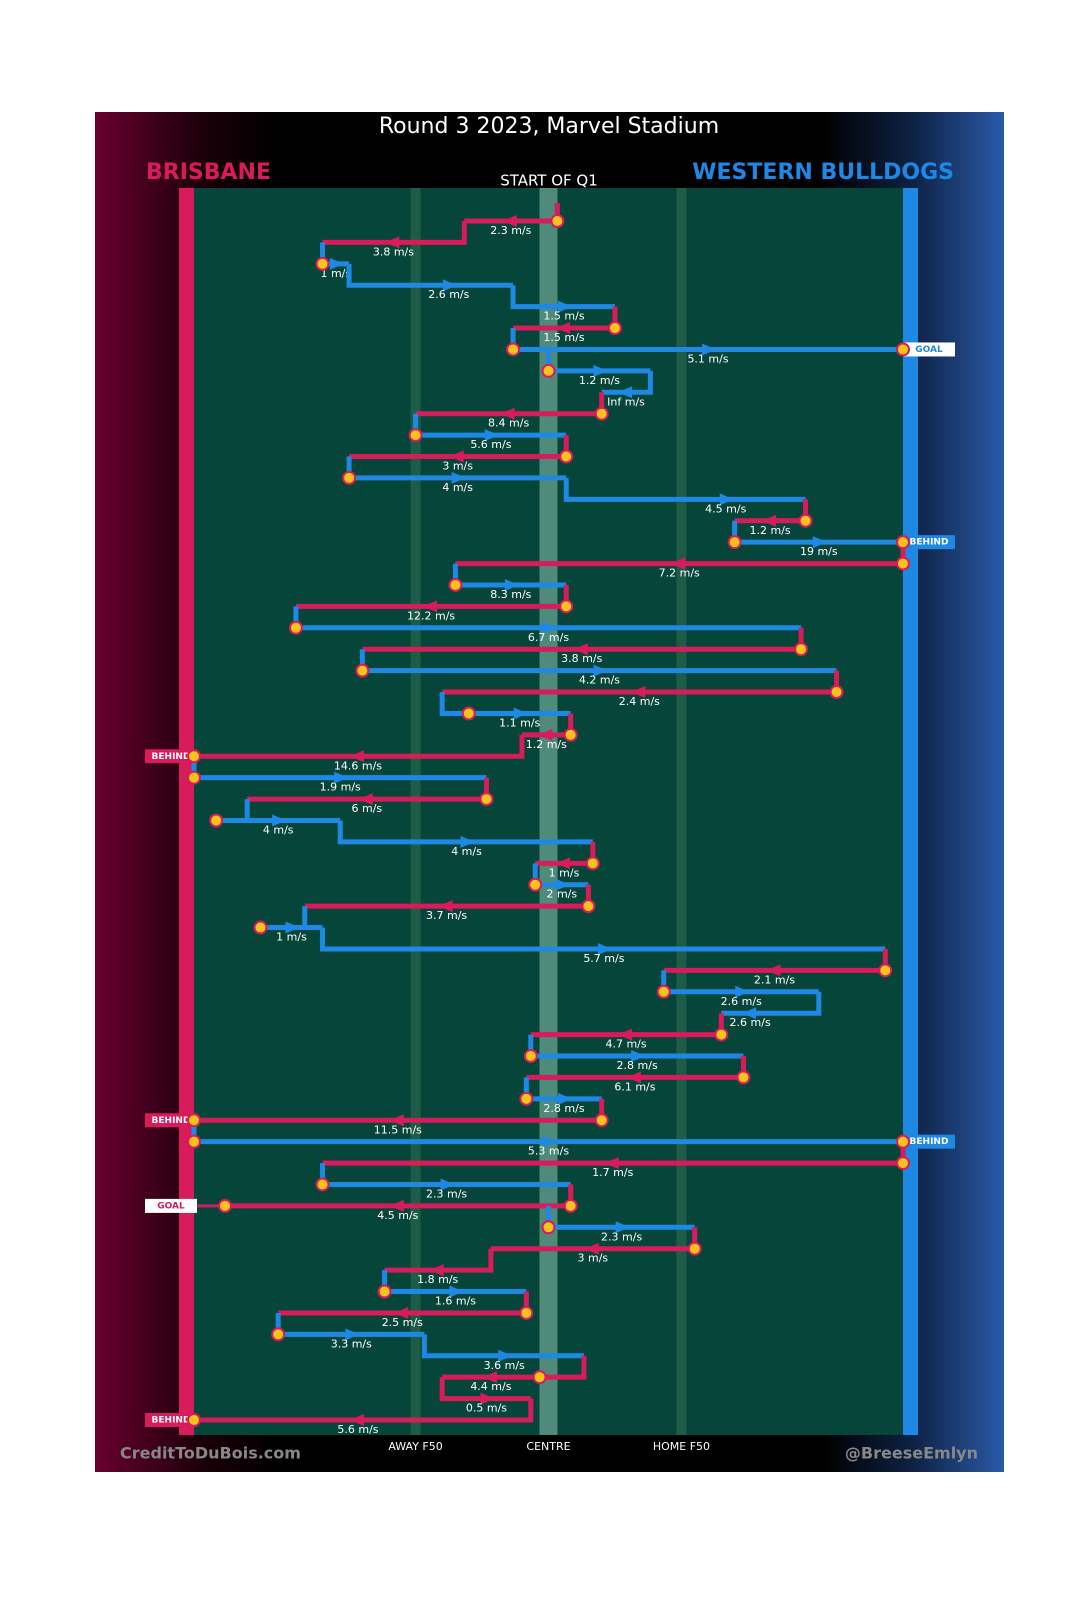 This screenshot has height=1619, width=1080. I want to click on speed-label: 8.3 m/s, so click(510, 594).